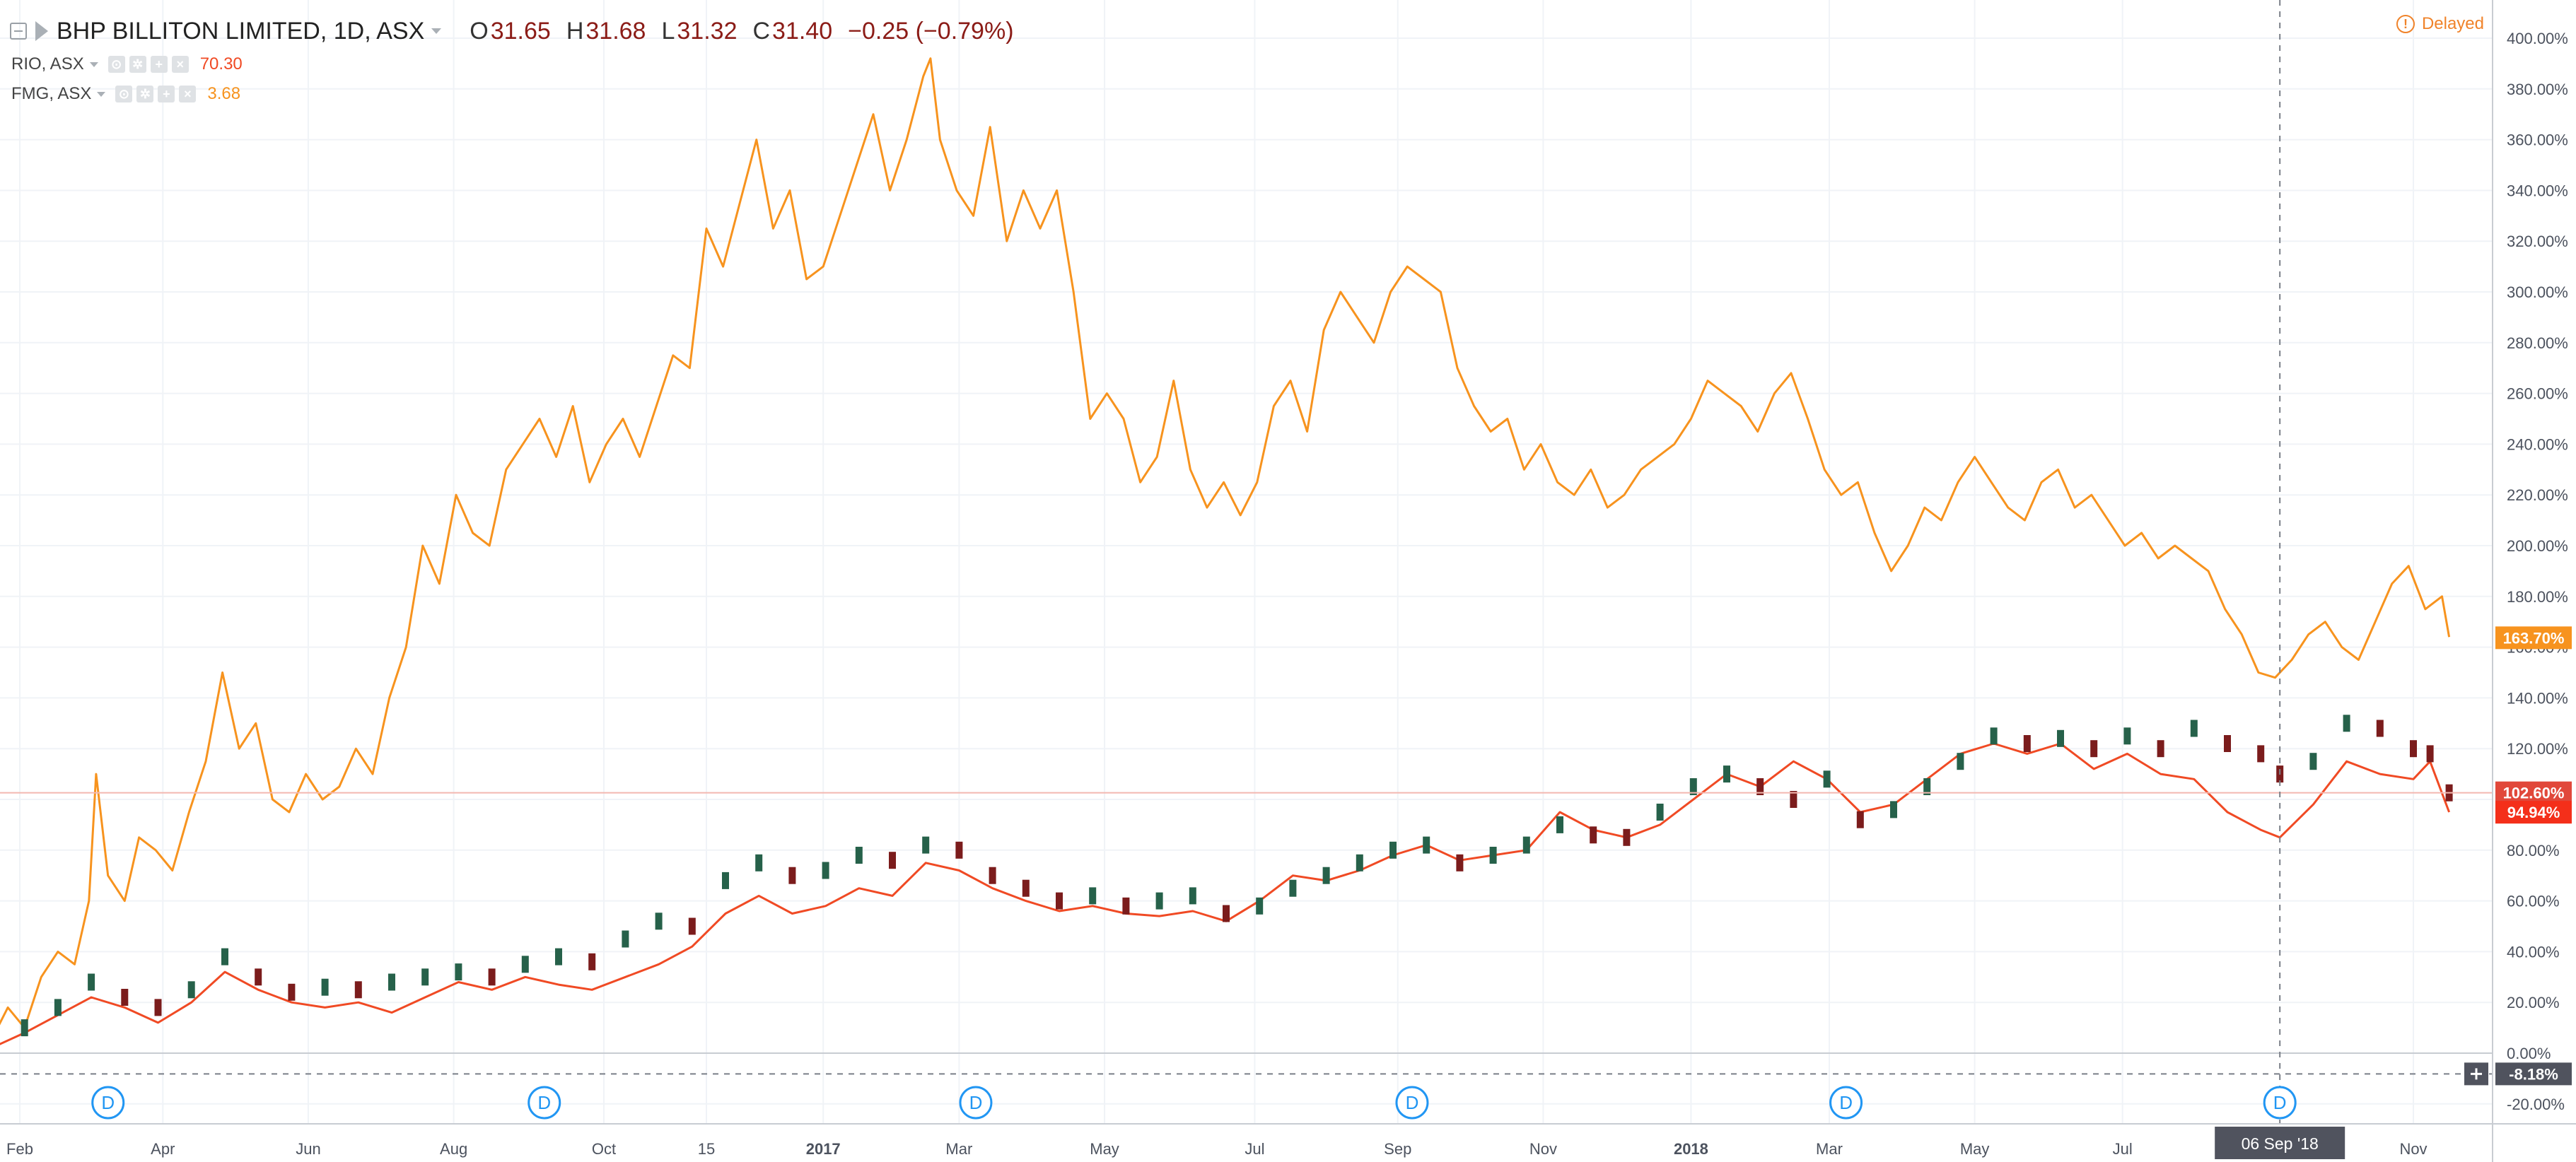 This screenshot has width=2576, height=1162. I want to click on compare-series-legend-fmg: FMG, ASX ⊙ ✲ + × 3.68, so click(512, 94).